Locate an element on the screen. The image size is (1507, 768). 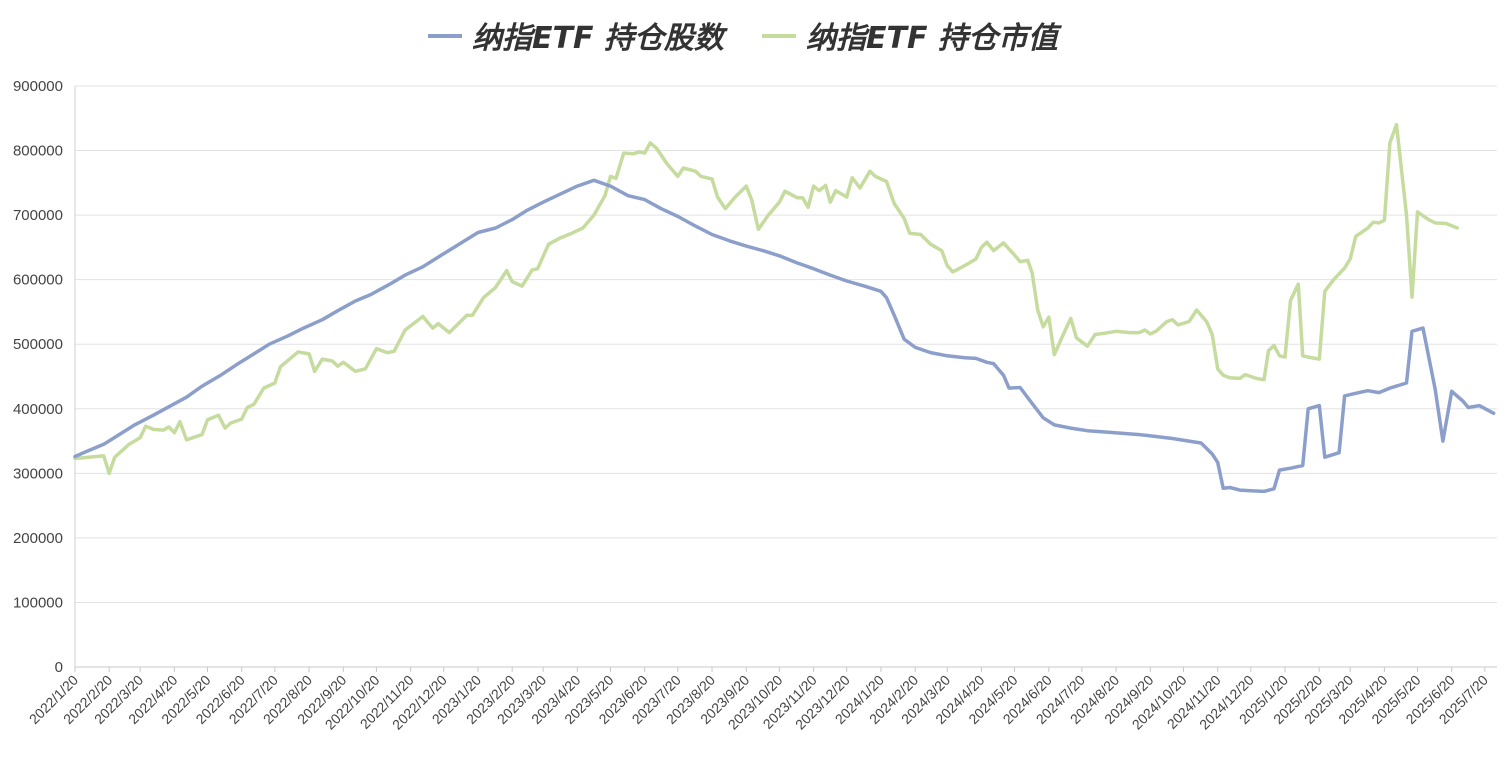
y-tick-label: 800000 is located at coordinates (38, 151).